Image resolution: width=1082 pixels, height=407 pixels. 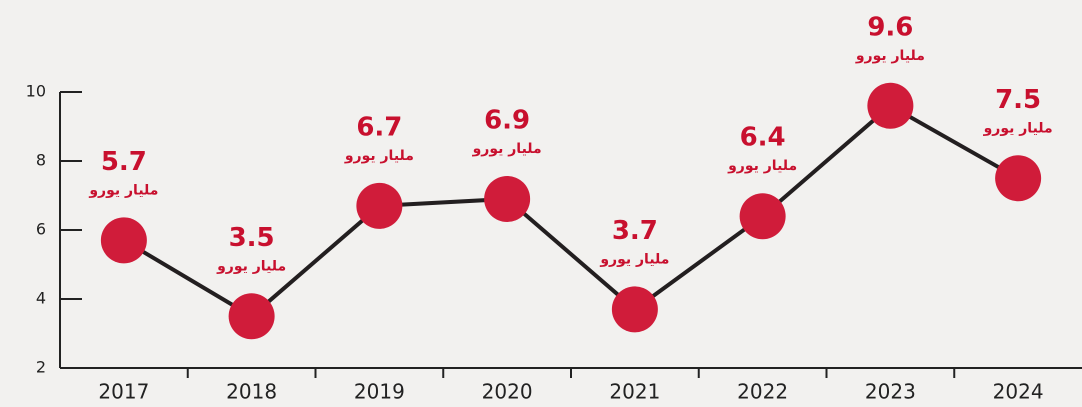 I want to click on y-tick-label: 10, so click(x=36, y=91).